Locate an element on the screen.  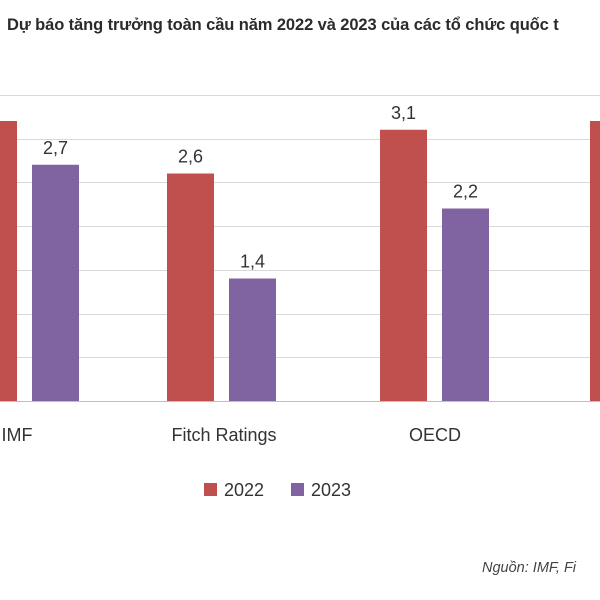
source-note: Nguồn: IMF, Fi is located at coordinates (529, 568).